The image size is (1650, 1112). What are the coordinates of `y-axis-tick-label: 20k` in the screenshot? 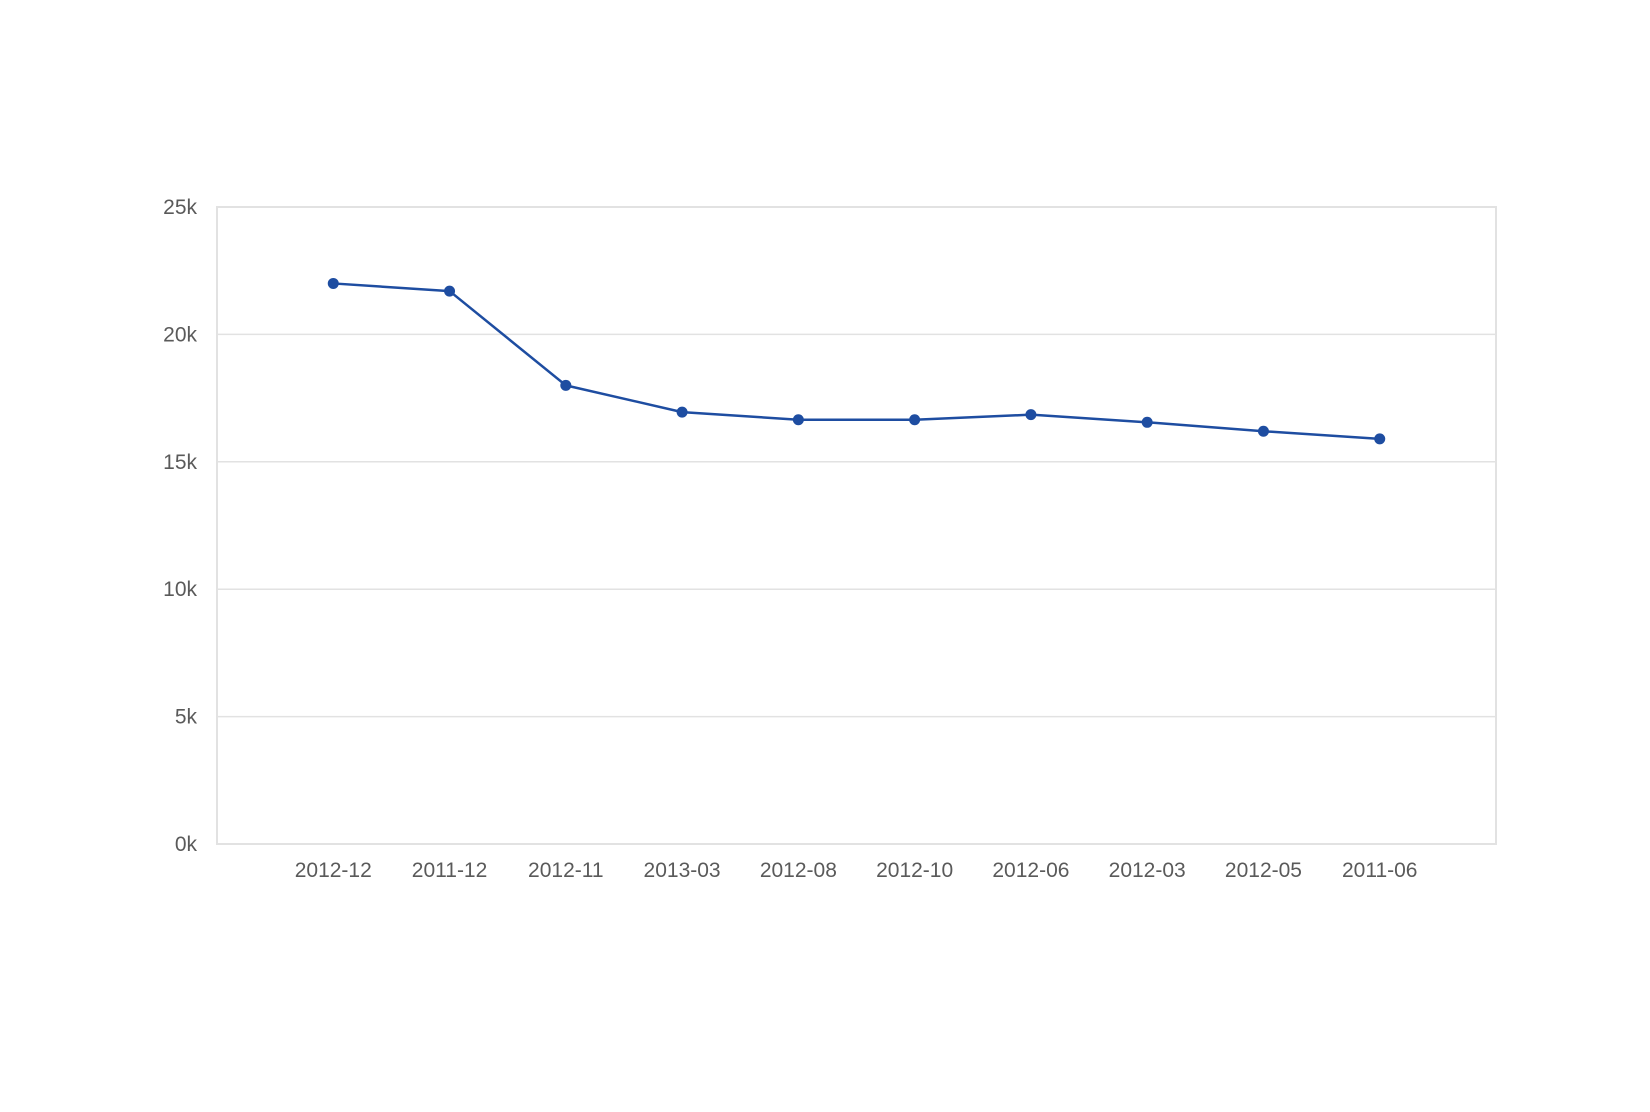 It's located at (180, 334).